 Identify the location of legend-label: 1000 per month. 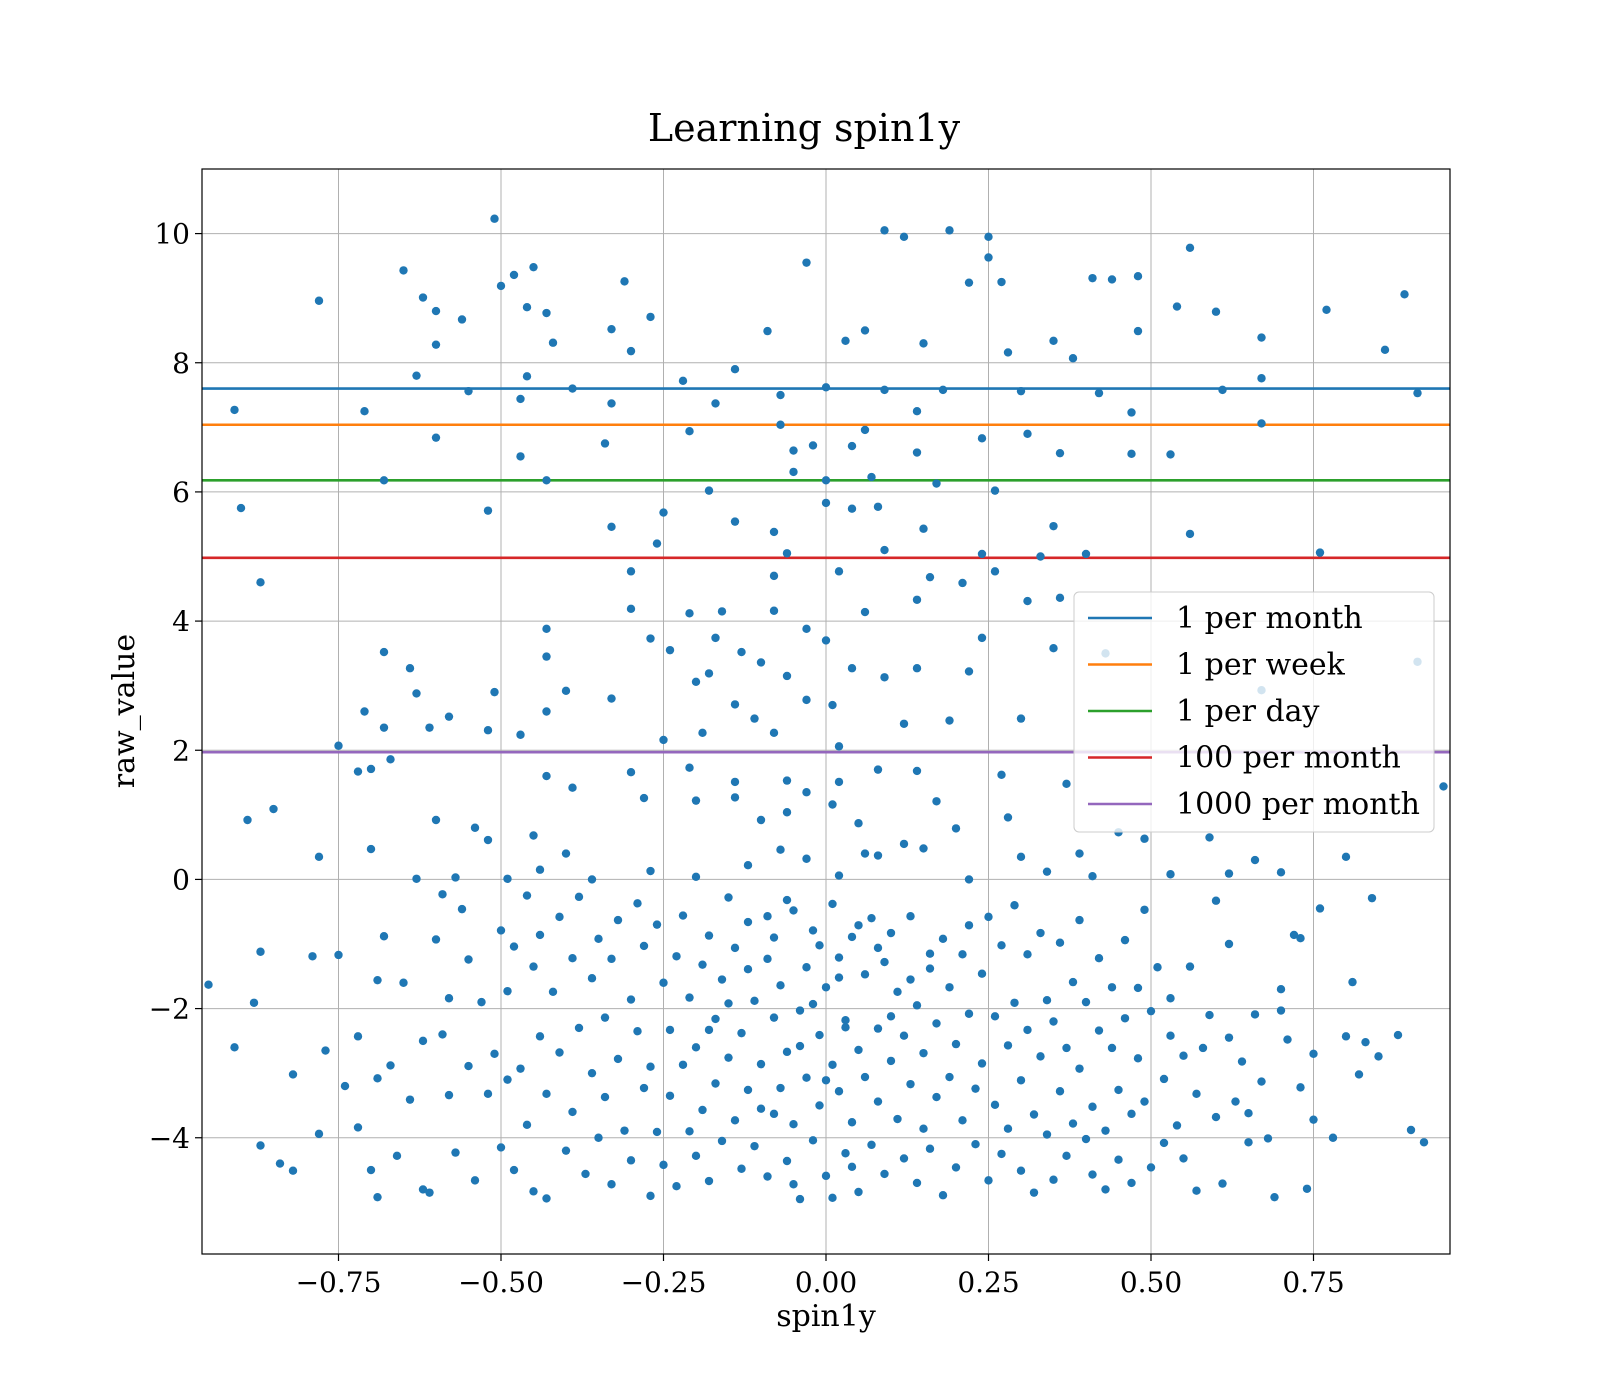
(1298, 804).